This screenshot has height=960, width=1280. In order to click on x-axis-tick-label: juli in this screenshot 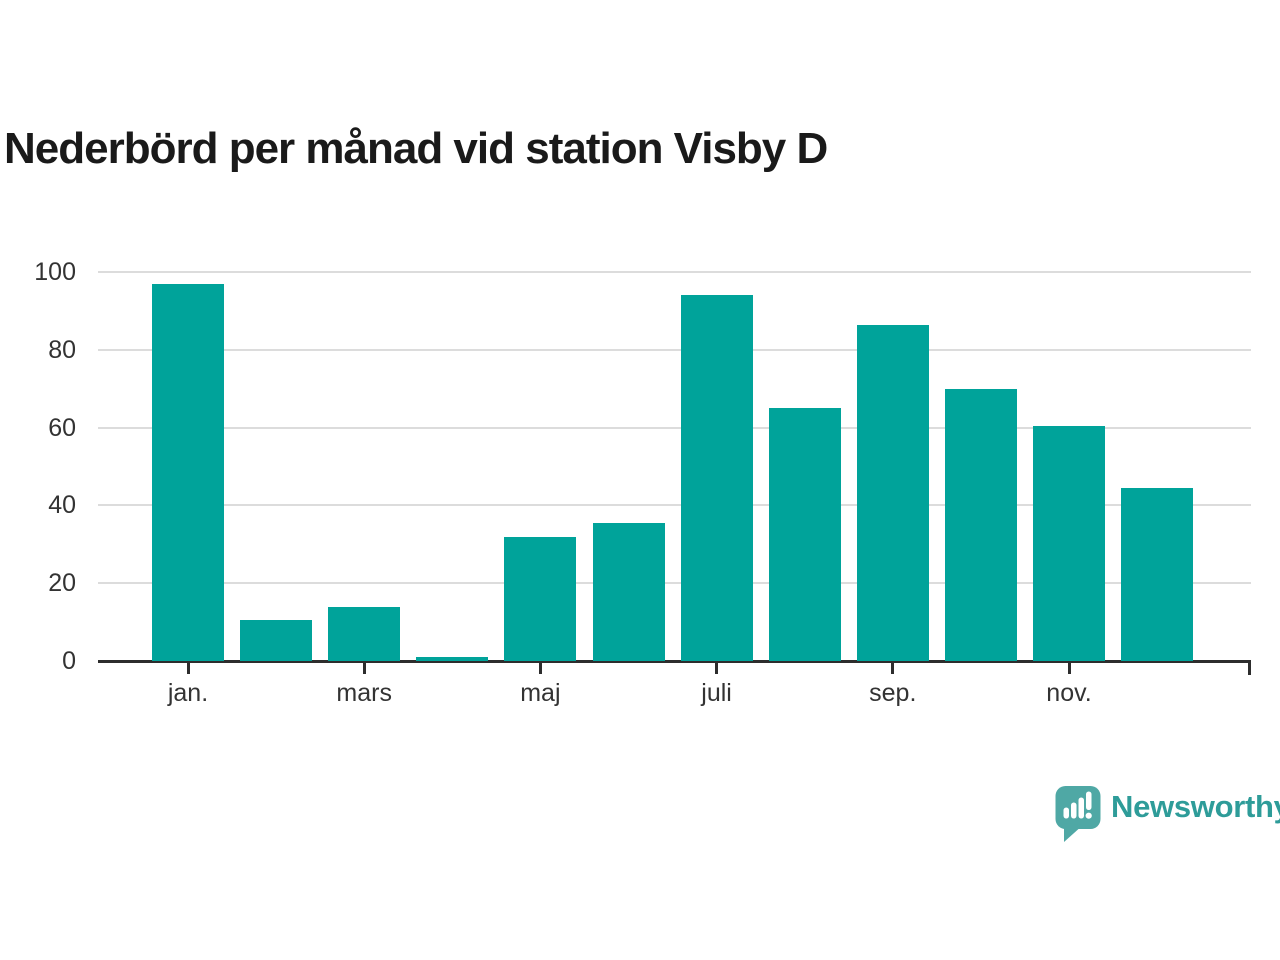, I will do `click(716, 693)`.